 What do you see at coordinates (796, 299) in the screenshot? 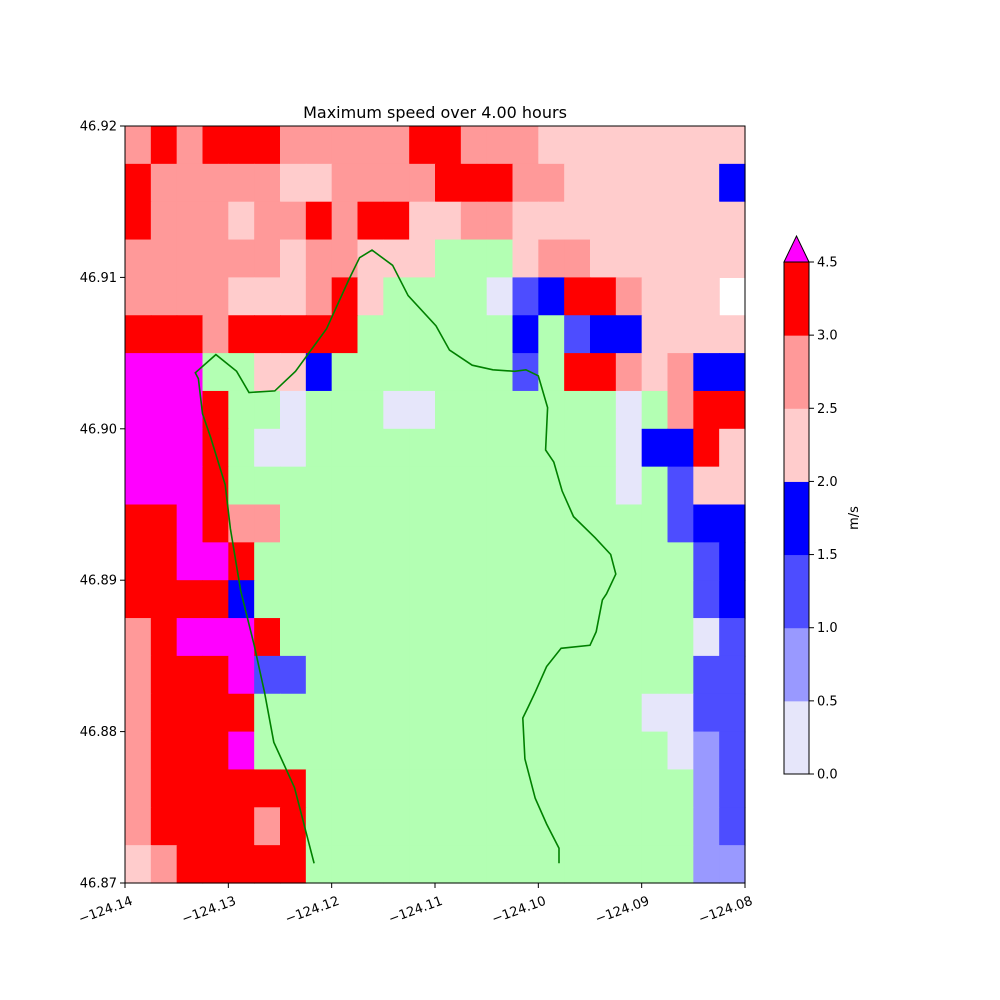
I see `colorbar-segment` at bounding box center [796, 299].